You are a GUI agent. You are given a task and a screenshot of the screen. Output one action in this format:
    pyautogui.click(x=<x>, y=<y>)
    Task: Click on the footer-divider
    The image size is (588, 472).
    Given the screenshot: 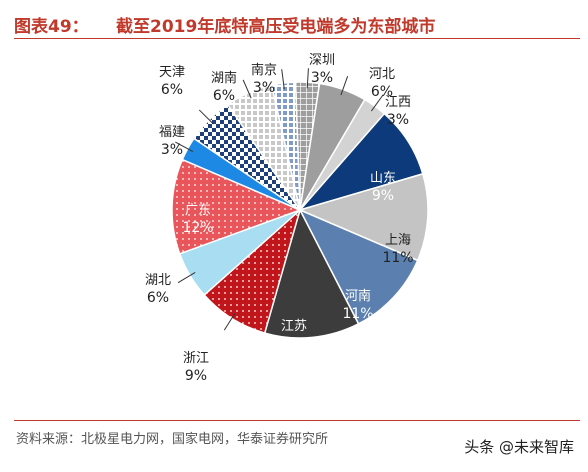 What is the action you would take?
    pyautogui.click(x=297, y=420)
    